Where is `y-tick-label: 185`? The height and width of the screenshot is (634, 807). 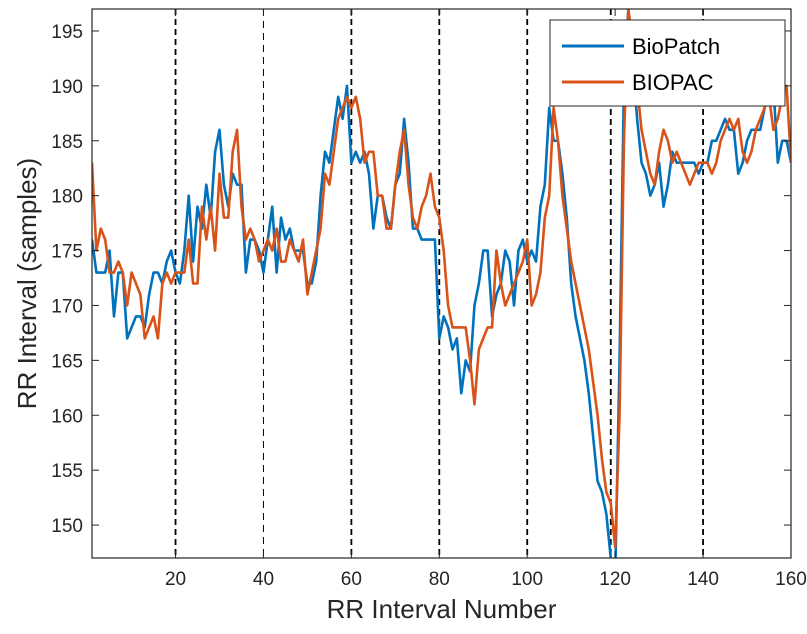
y-tick-label: 185 is located at coordinates (67, 142).